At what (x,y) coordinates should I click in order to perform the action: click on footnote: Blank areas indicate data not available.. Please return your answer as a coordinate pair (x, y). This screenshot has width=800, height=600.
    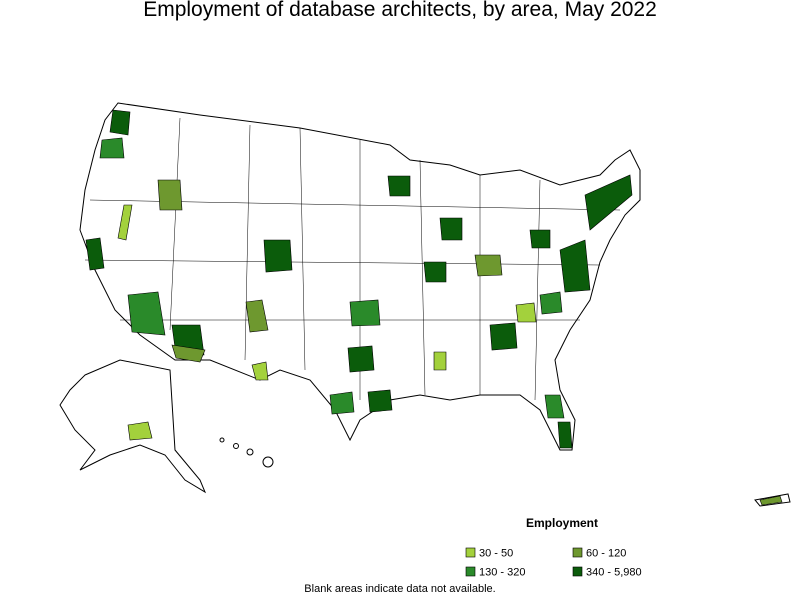
    Looking at the image, I should click on (399, 589).